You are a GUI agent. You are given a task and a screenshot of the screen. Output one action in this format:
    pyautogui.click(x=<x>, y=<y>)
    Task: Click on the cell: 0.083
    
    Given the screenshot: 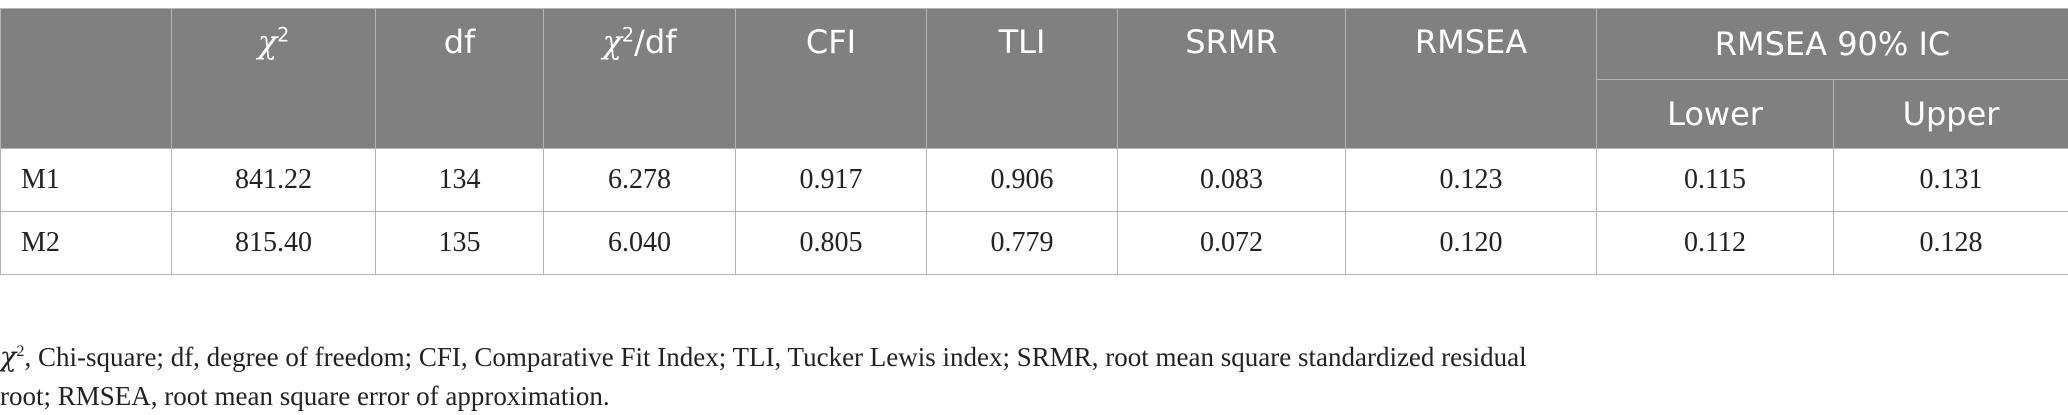 What is the action you would take?
    pyautogui.click(x=1232, y=180)
    